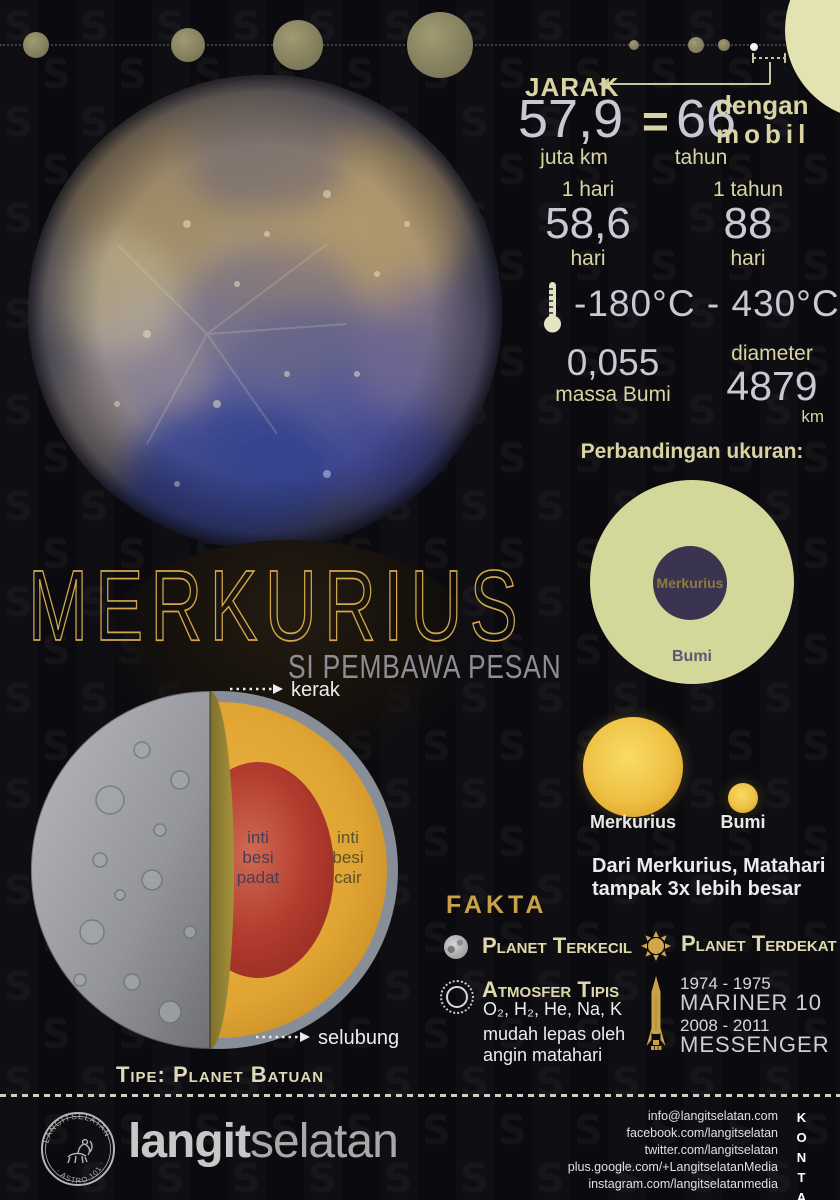  Describe the element at coordinates (755, 1044) in the screenshot. I see `mission2-name: MESSENGER` at that location.